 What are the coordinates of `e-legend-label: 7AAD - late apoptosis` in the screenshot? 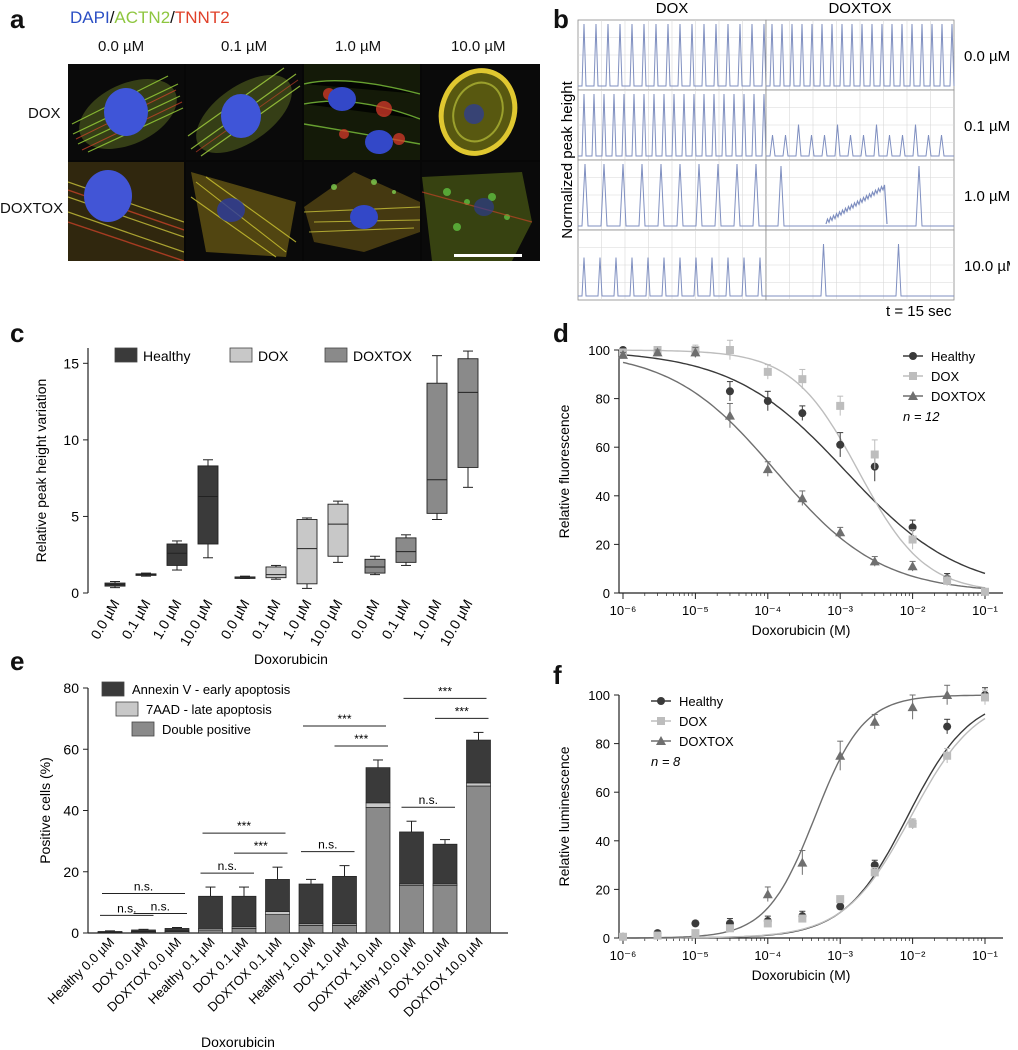 It's located at (209, 709).